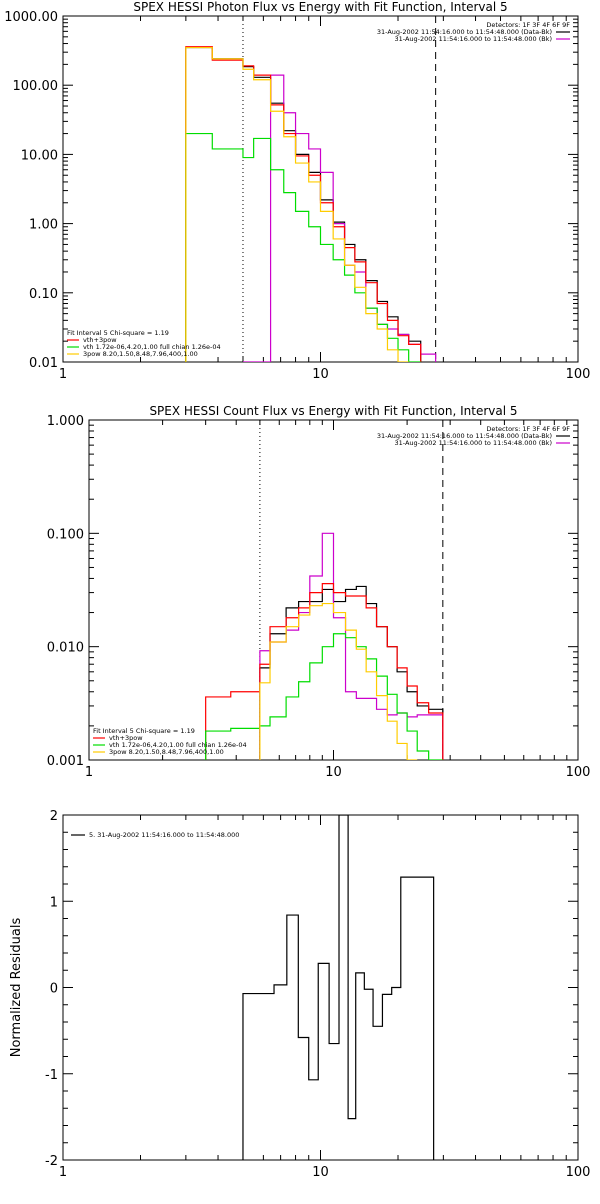  I want to click on y-tick-label: 0.100, so click(65, 534).